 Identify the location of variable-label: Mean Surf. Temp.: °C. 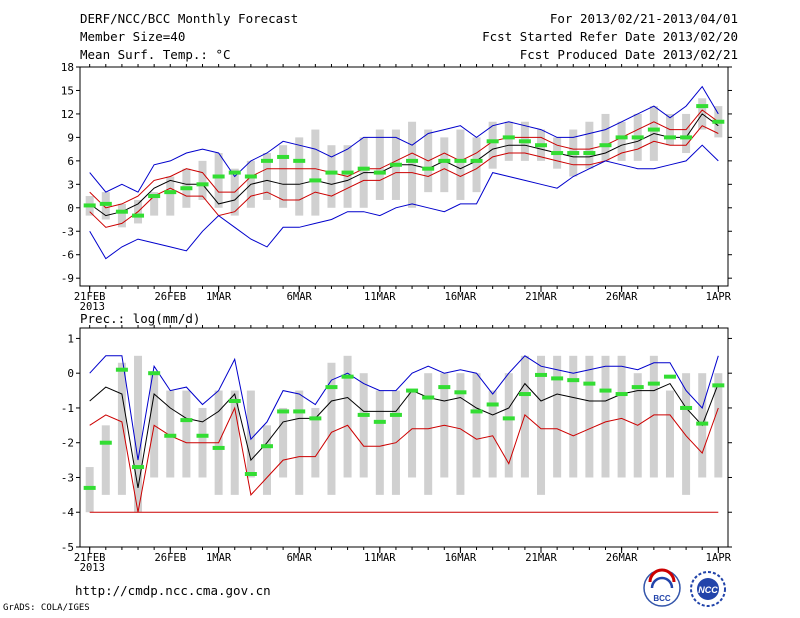
(155, 54).